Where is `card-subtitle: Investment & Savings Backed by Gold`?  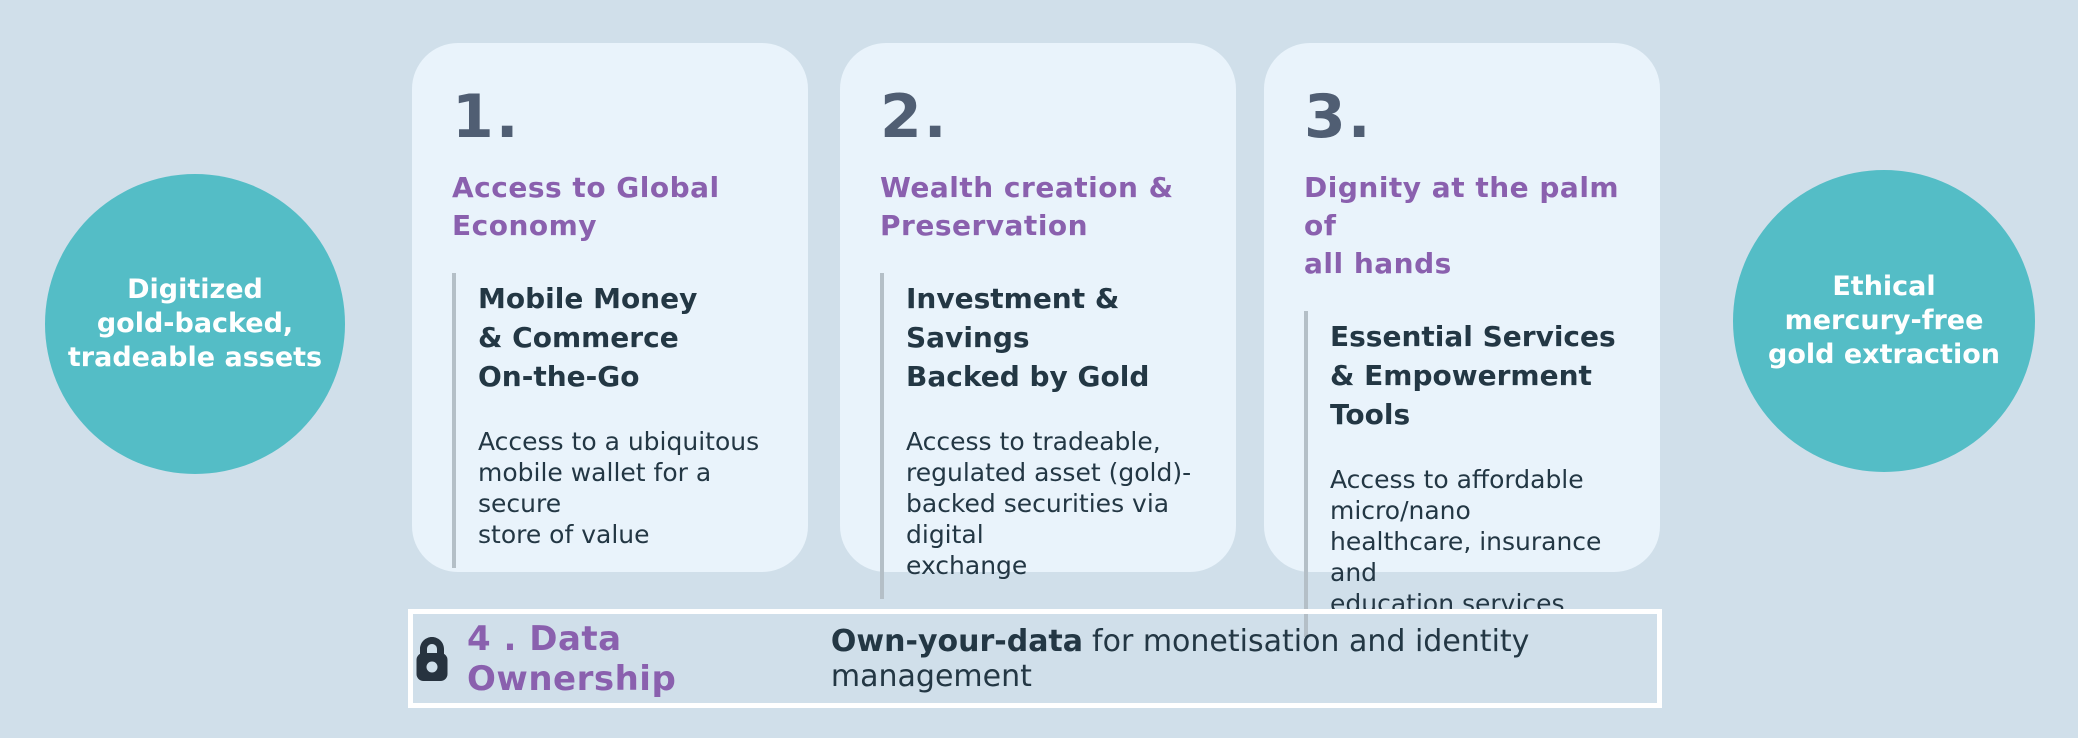
card-subtitle: Investment & Savings Backed by Gold is located at coordinates (1028, 337).